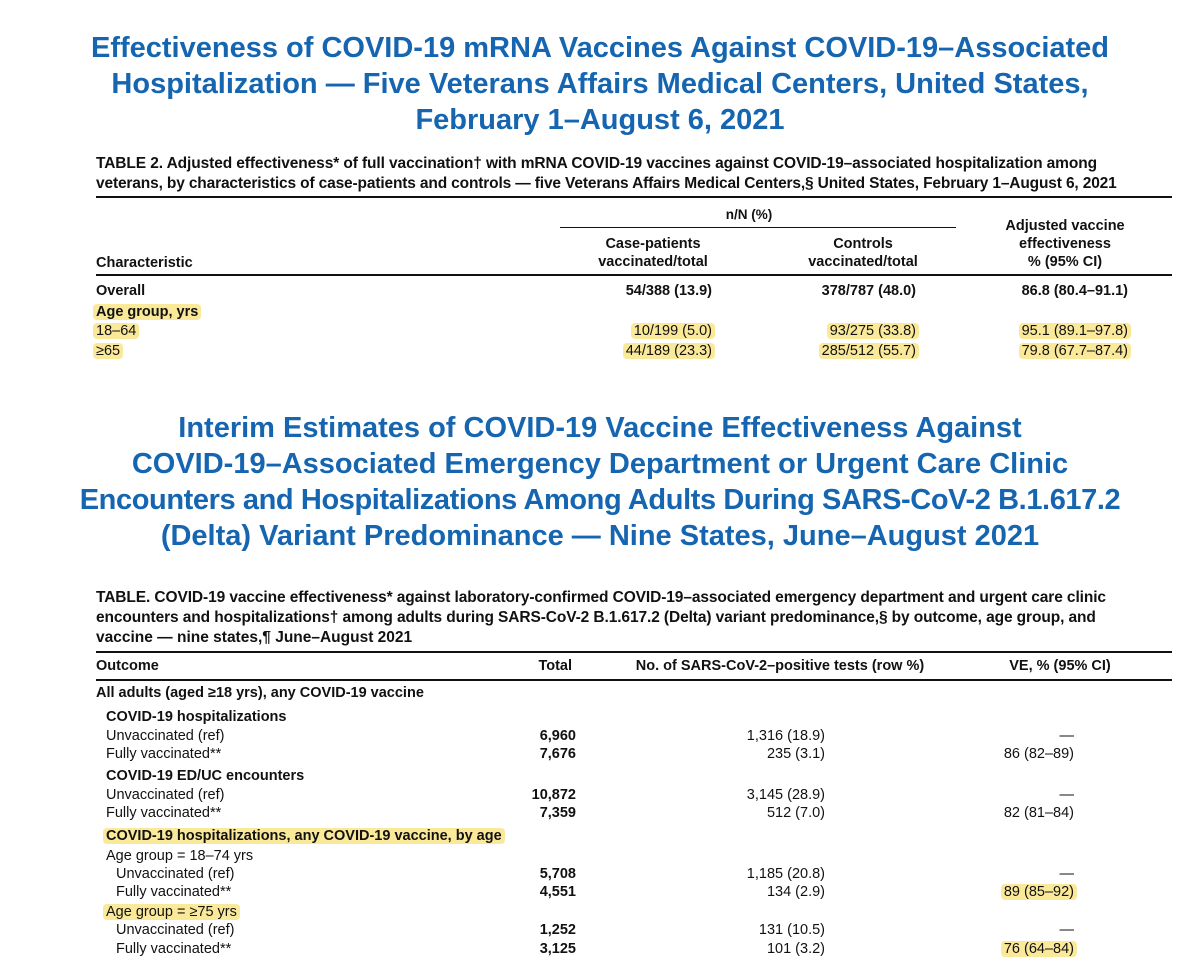  I want to click on table1-col-ve-line: effectiveness, so click(1065, 244).